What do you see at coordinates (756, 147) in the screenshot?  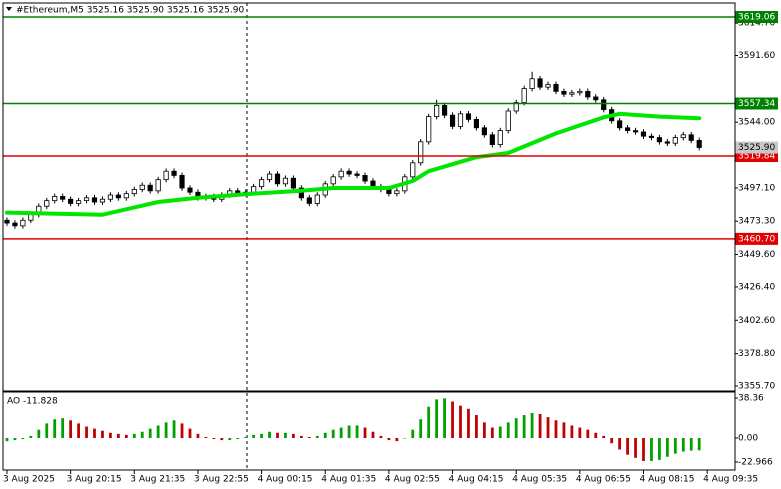 I see `current-price-box` at bounding box center [756, 147].